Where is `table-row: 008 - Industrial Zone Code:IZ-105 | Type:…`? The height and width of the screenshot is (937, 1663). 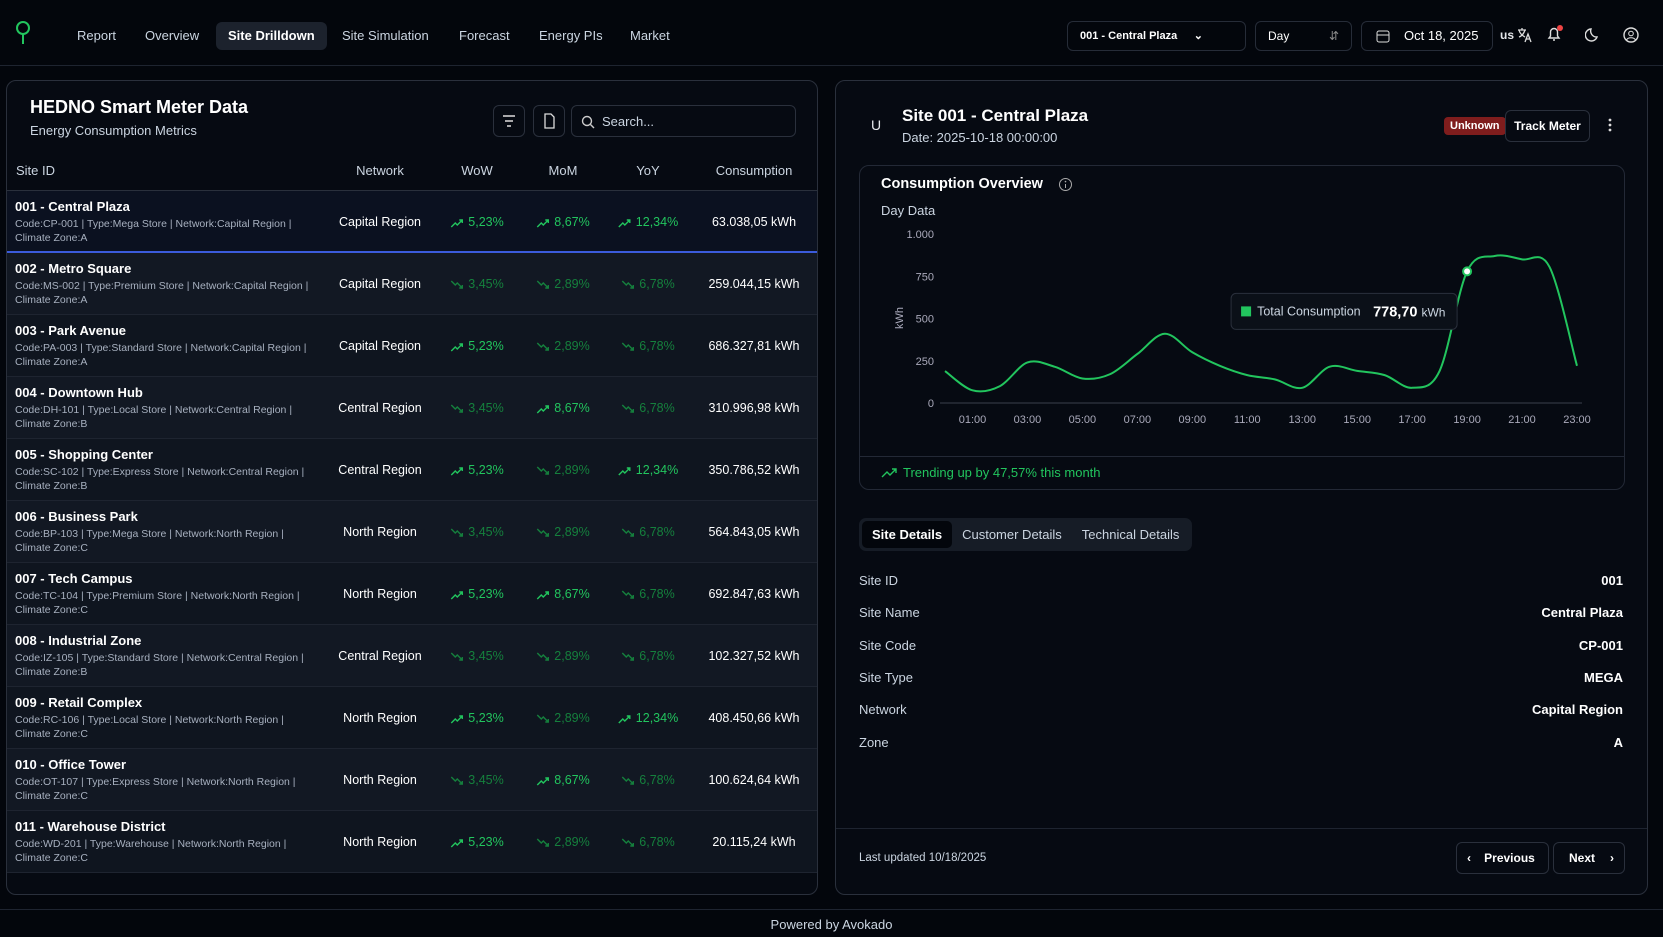 table-row: 008 - Industrial Zone Code:IZ-105 | Type:… is located at coordinates (412, 656).